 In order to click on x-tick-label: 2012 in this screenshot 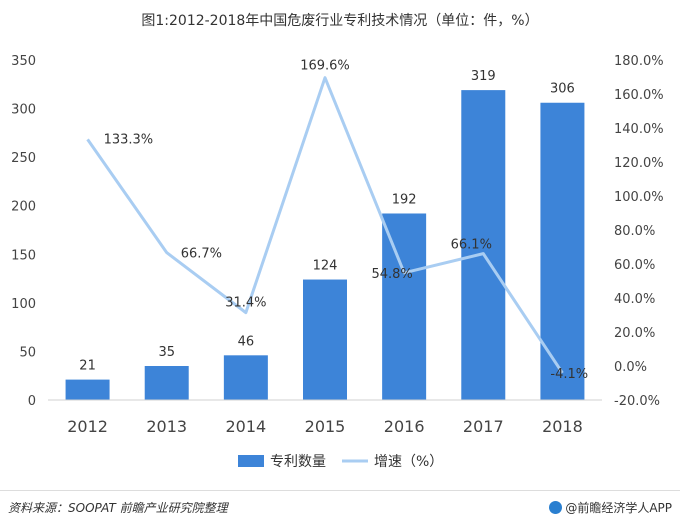, I will do `click(87, 426)`.